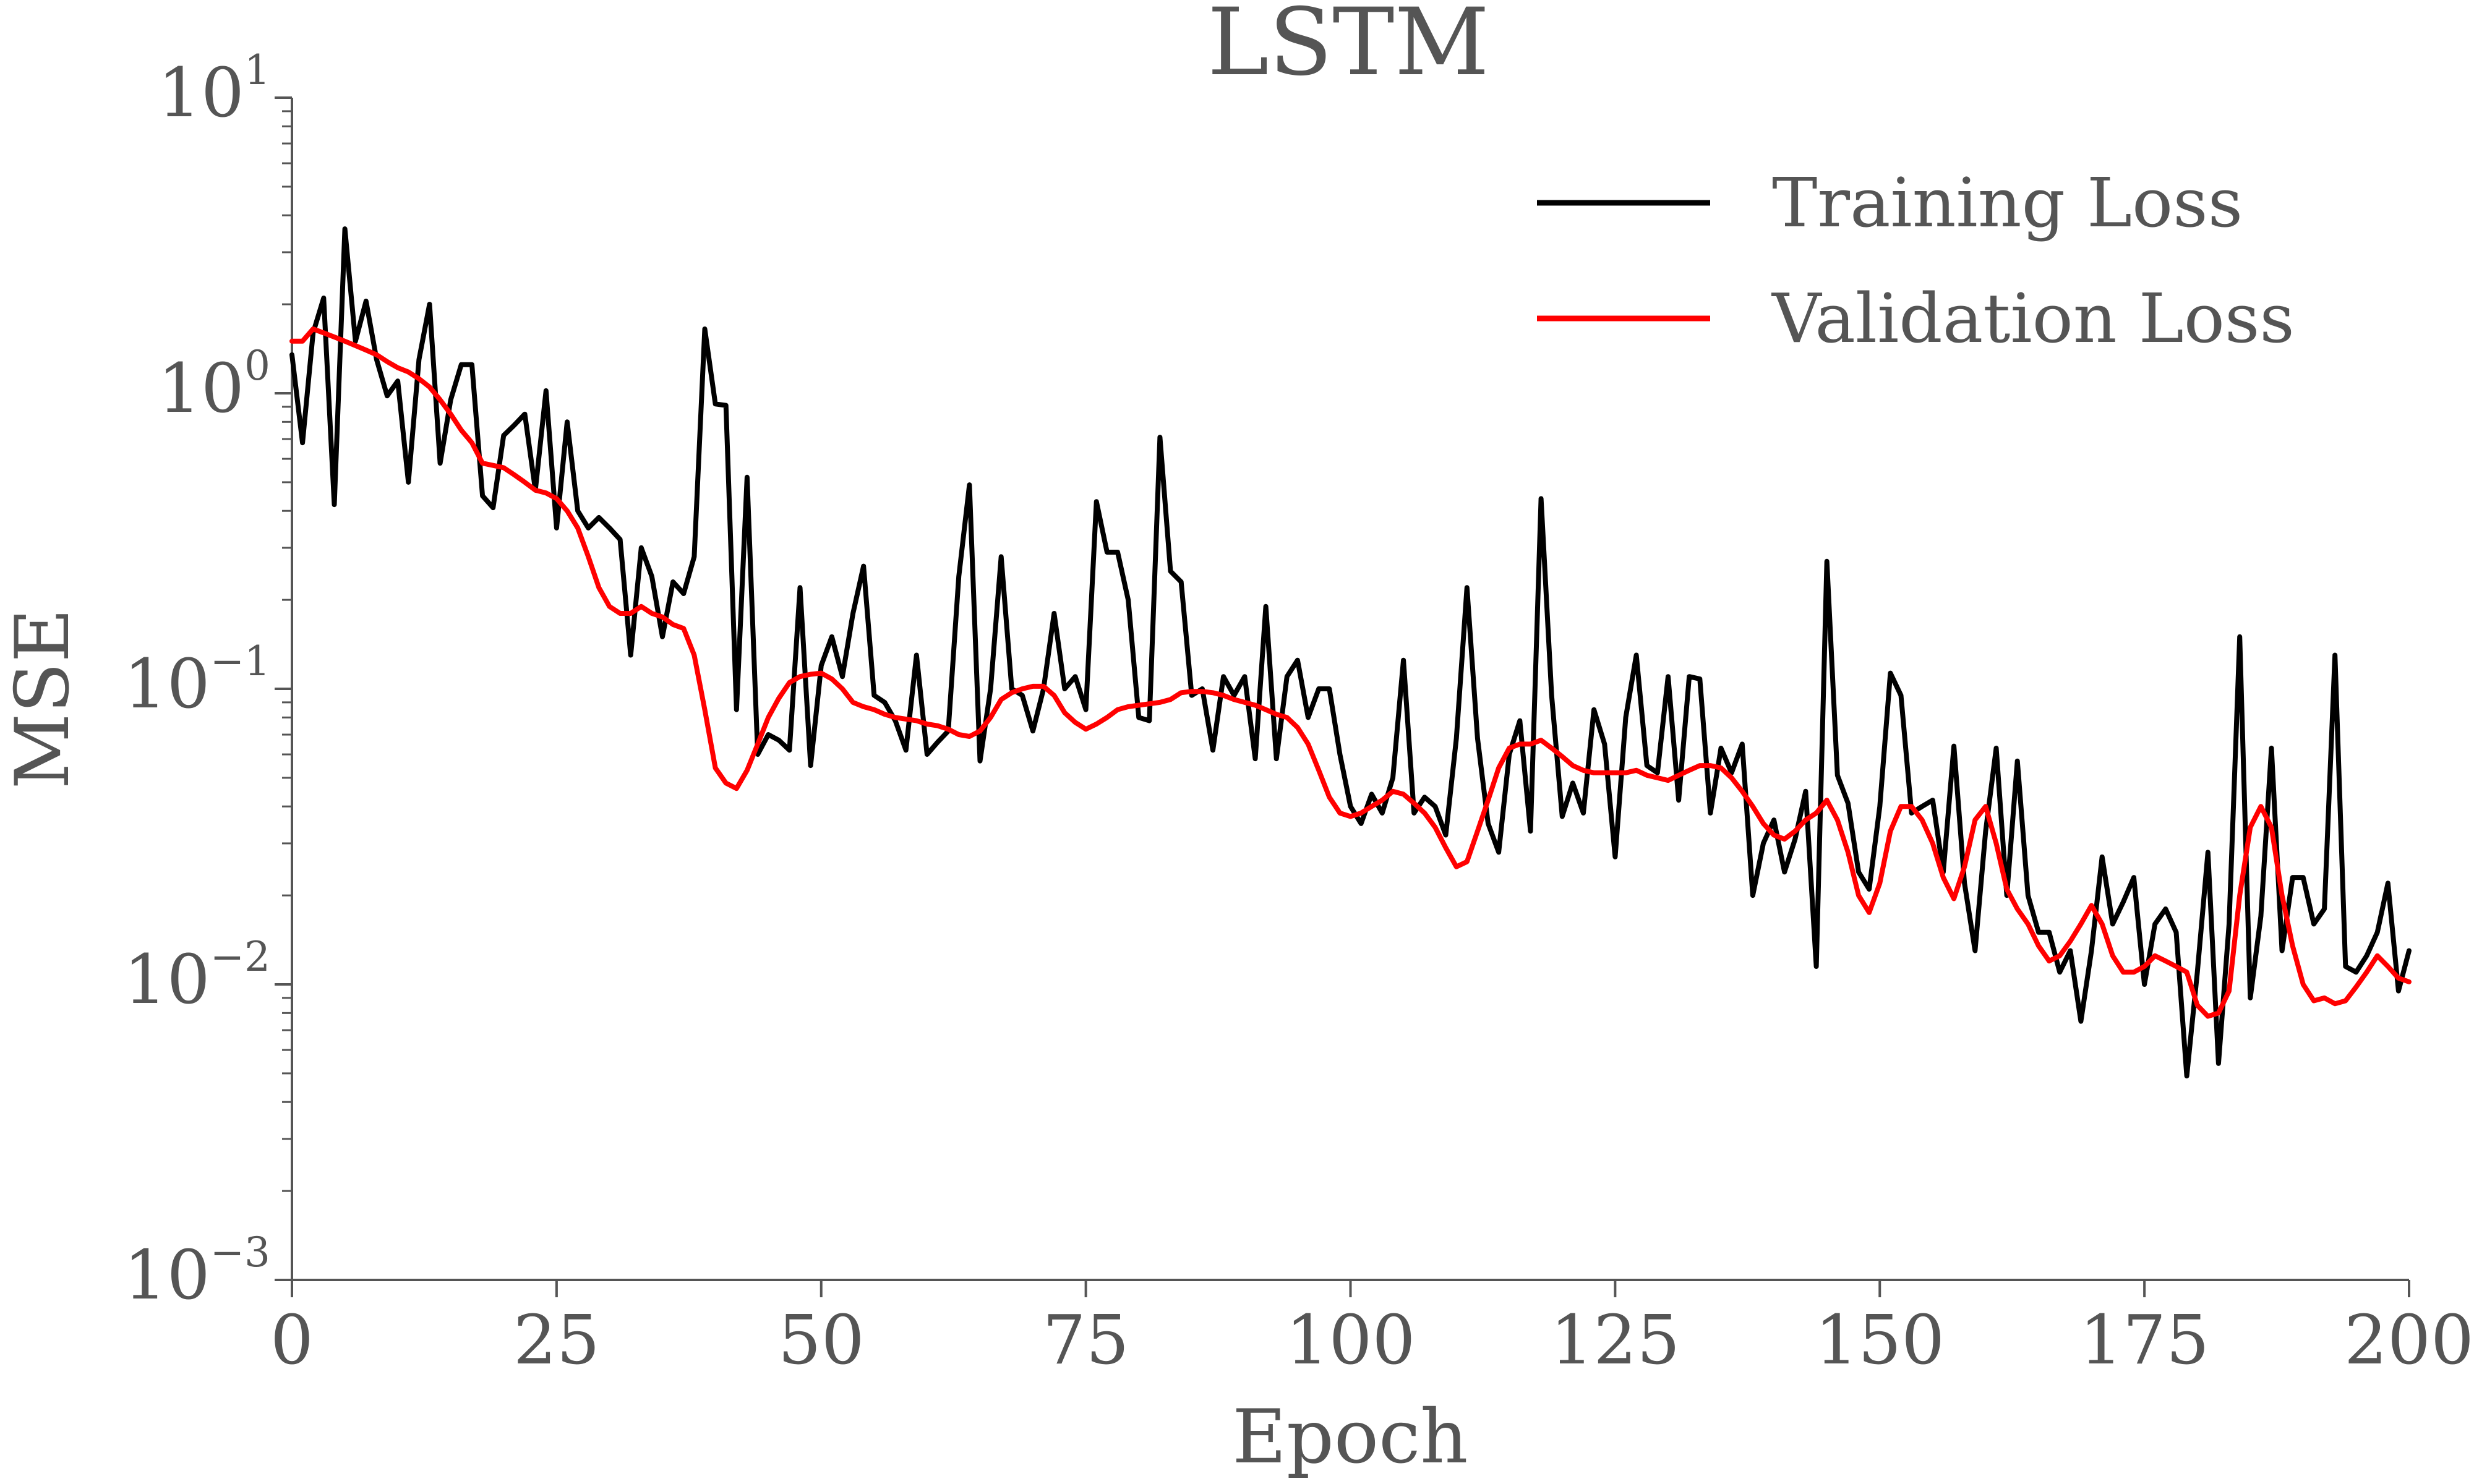  I want to click on x-tick-label: 175, so click(2144, 1340).